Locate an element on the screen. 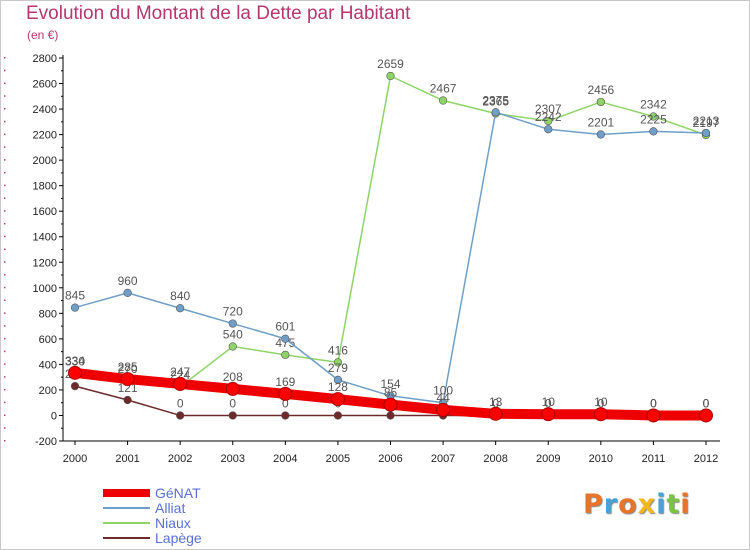 The width and height of the screenshot is (750, 550). legend-label: Lapège is located at coordinates (178, 538).